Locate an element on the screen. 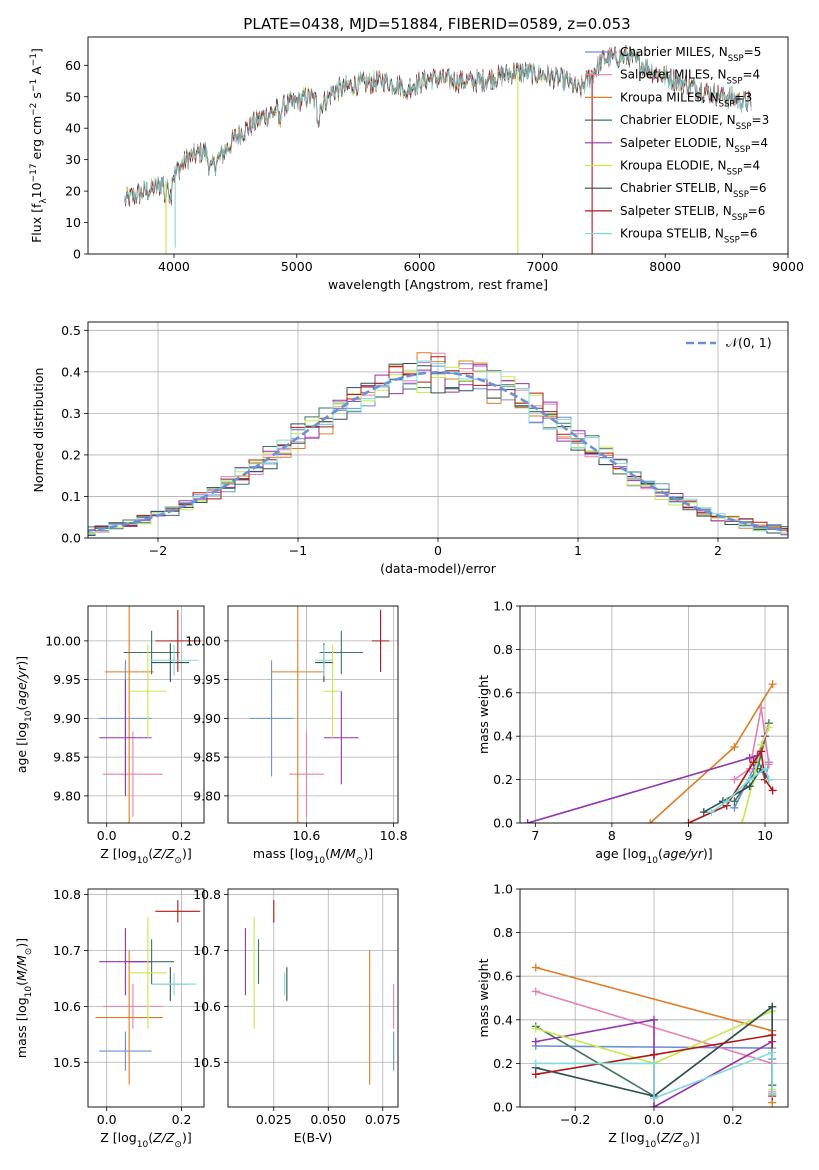  legend-entry: Chabrier ELODIE, NSSP=3 is located at coordinates (694, 122).